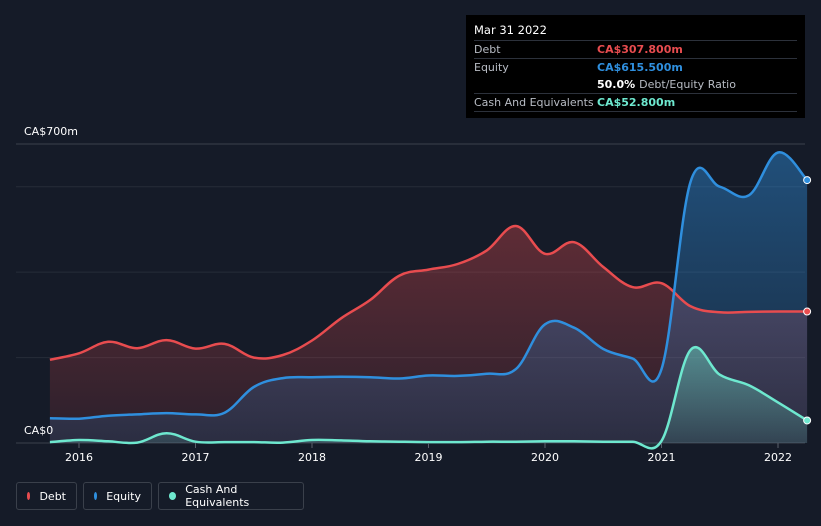 The height and width of the screenshot is (526, 821). What do you see at coordinates (29, 496) in the screenshot?
I see `legend-debt-swatch` at bounding box center [29, 496].